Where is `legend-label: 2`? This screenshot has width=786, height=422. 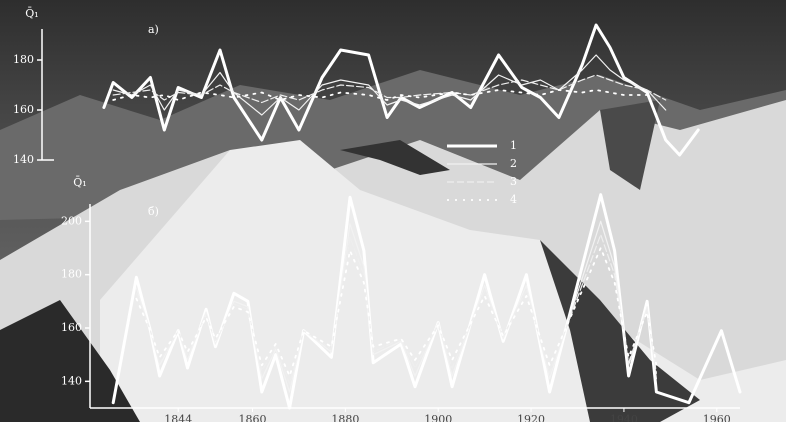
legend-label: 2 is located at coordinates (513, 163).